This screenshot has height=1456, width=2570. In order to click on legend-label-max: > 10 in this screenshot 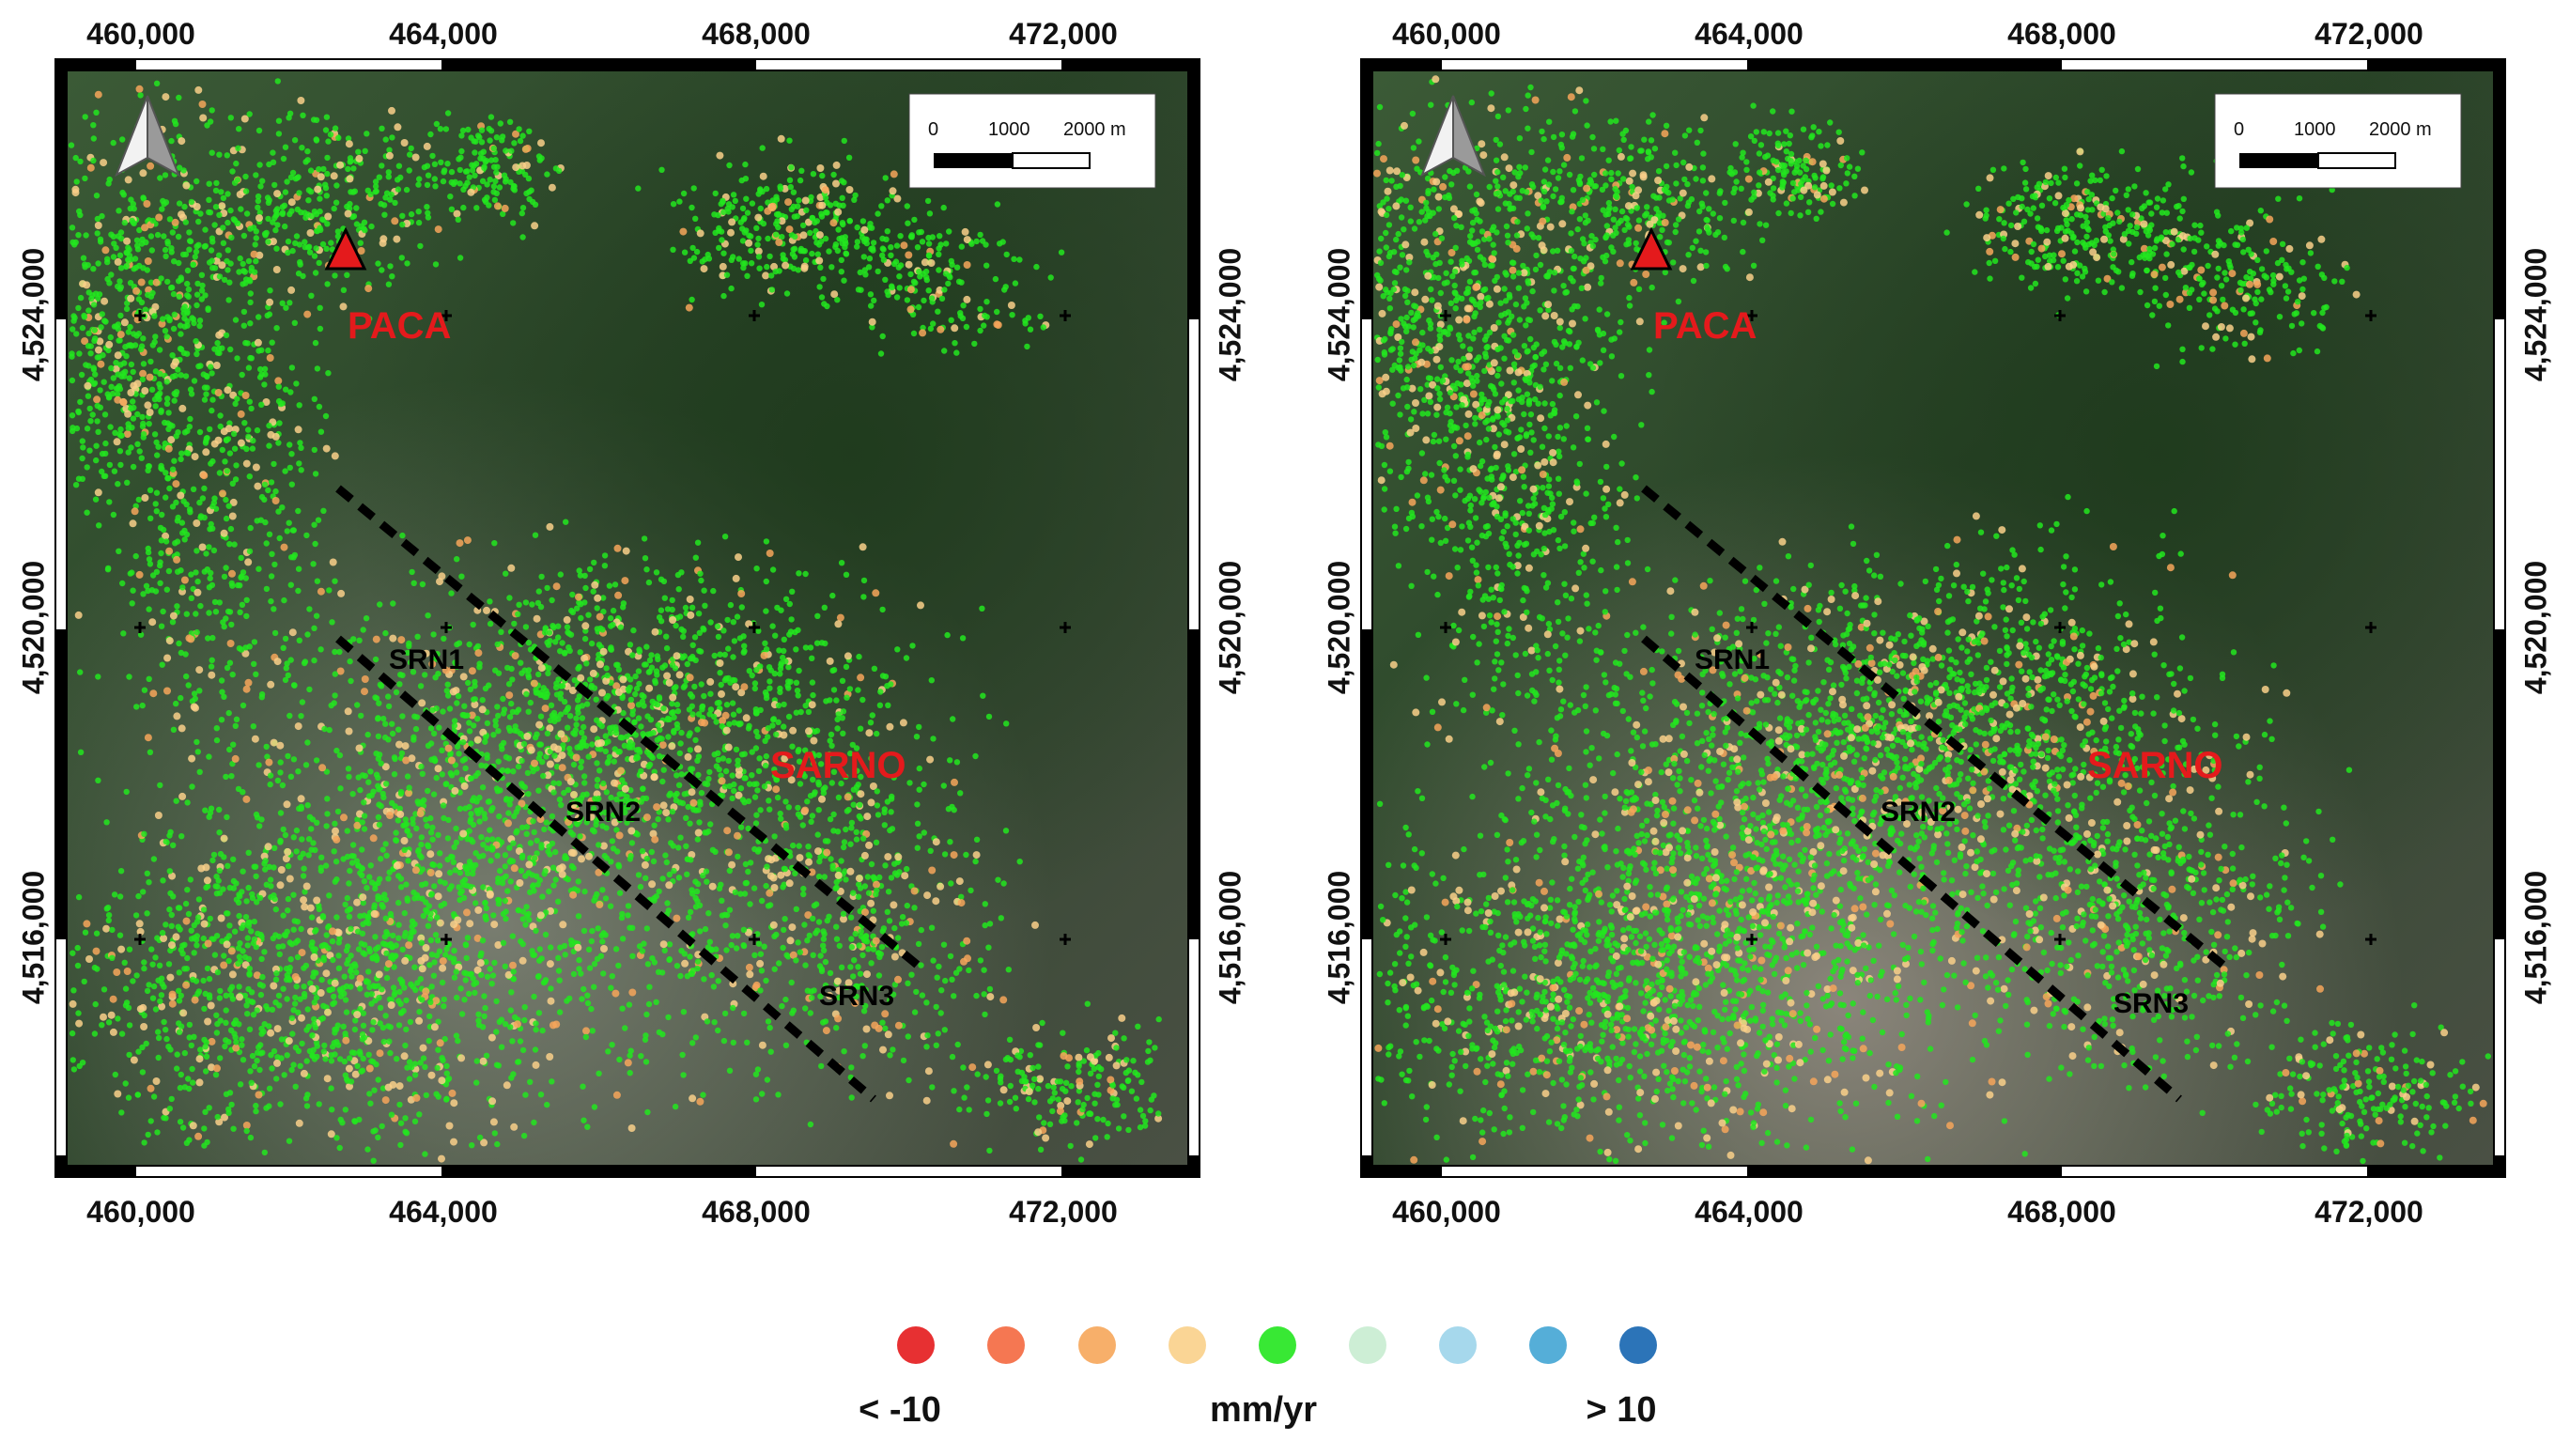, I will do `click(1622, 1410)`.